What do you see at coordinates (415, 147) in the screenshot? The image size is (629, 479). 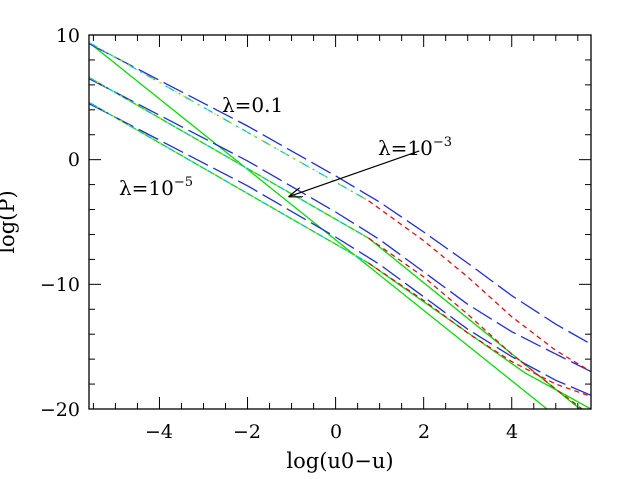 I see `annotation-lambda-1e-3: λ=10−3` at bounding box center [415, 147].